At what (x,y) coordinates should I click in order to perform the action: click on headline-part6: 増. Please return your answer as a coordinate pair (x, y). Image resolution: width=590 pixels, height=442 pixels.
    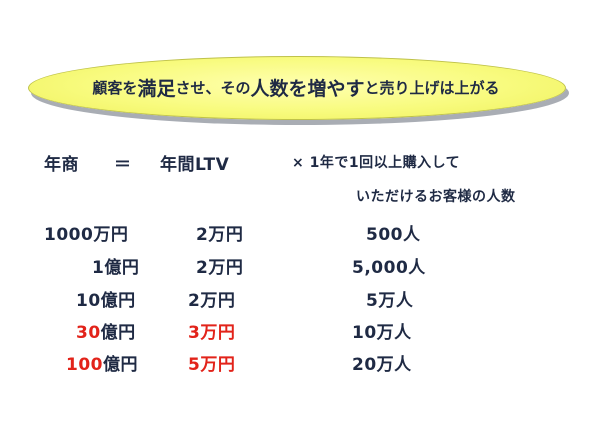
    Looking at the image, I should click on (317, 88).